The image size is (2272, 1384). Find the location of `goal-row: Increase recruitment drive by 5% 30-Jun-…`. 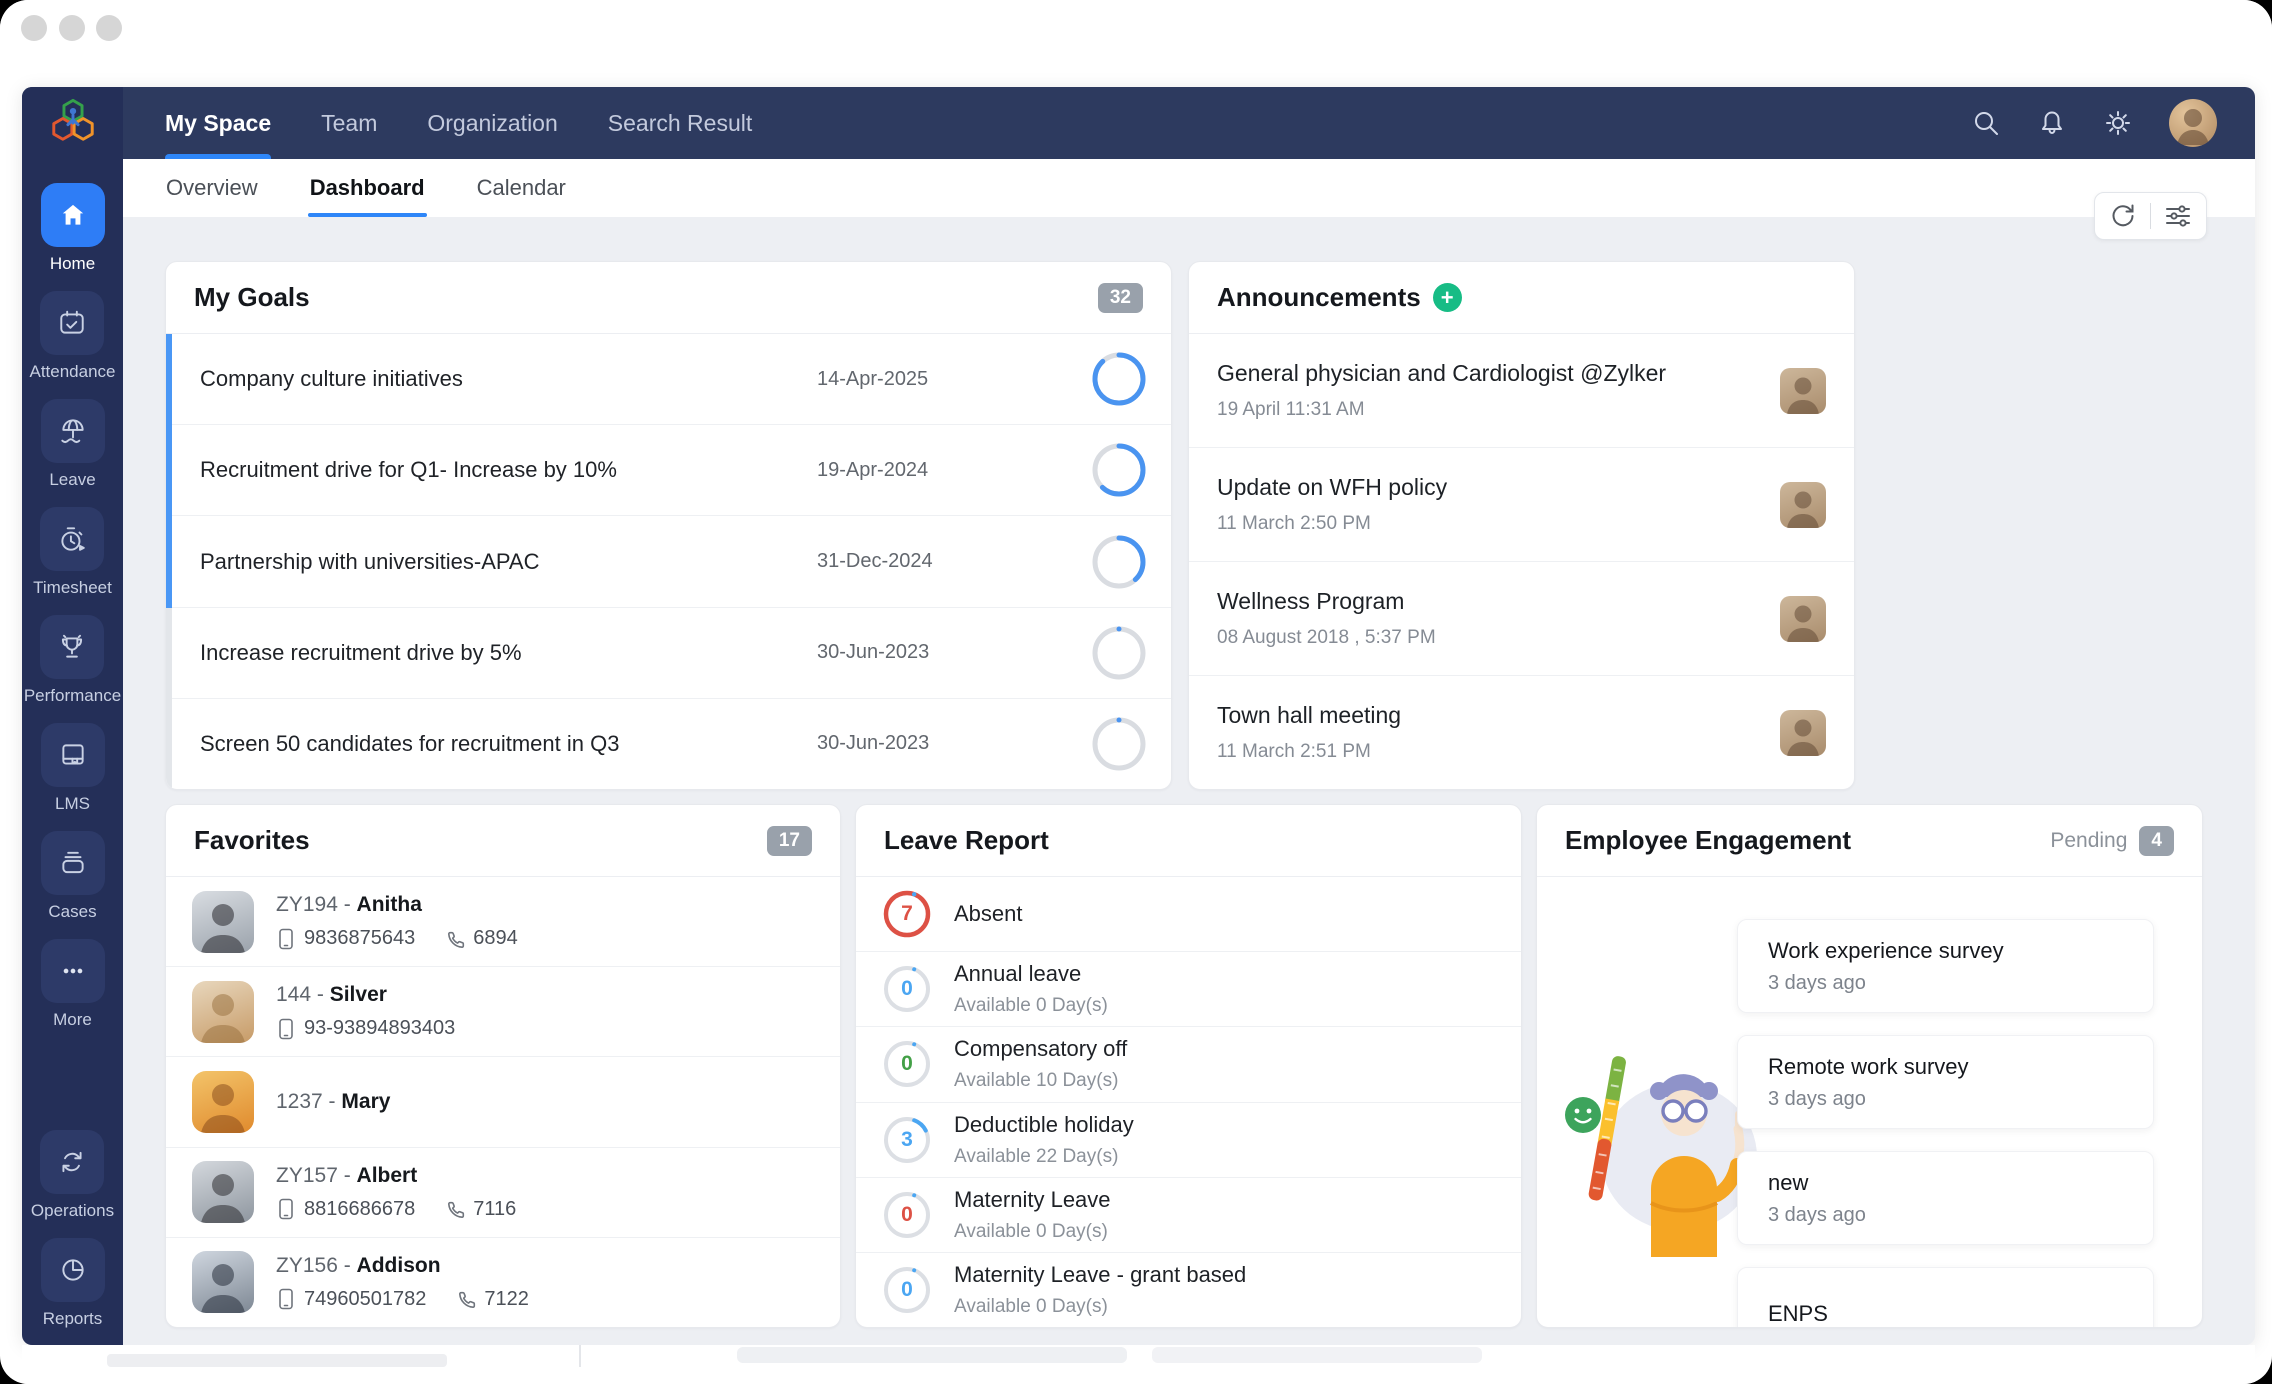

goal-row: Increase recruitment drive by 5% 30-Jun-… is located at coordinates (668, 653).